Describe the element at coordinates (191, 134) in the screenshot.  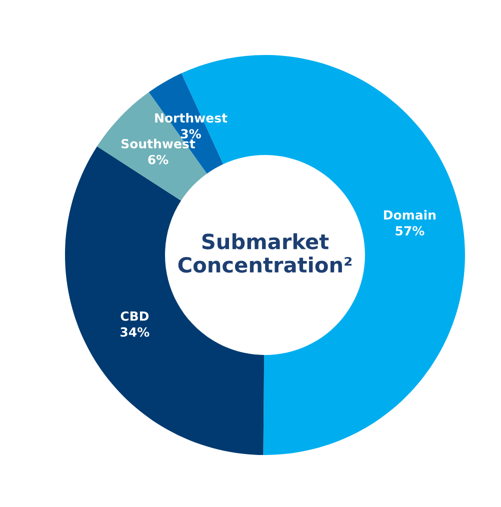
I see `data-label: 3%` at that location.